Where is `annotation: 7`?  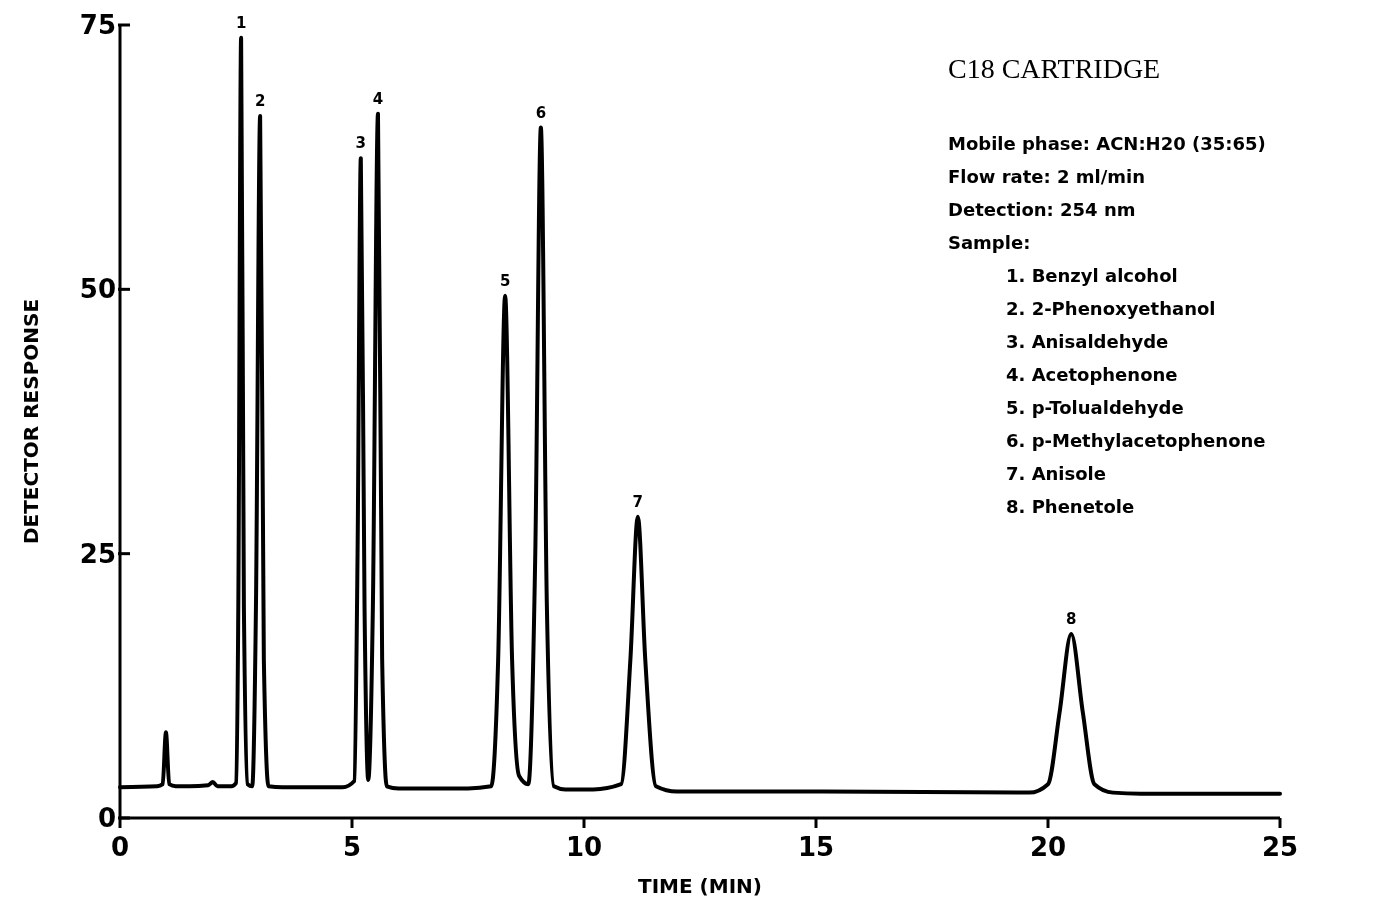 annotation: 7 is located at coordinates (638, 501).